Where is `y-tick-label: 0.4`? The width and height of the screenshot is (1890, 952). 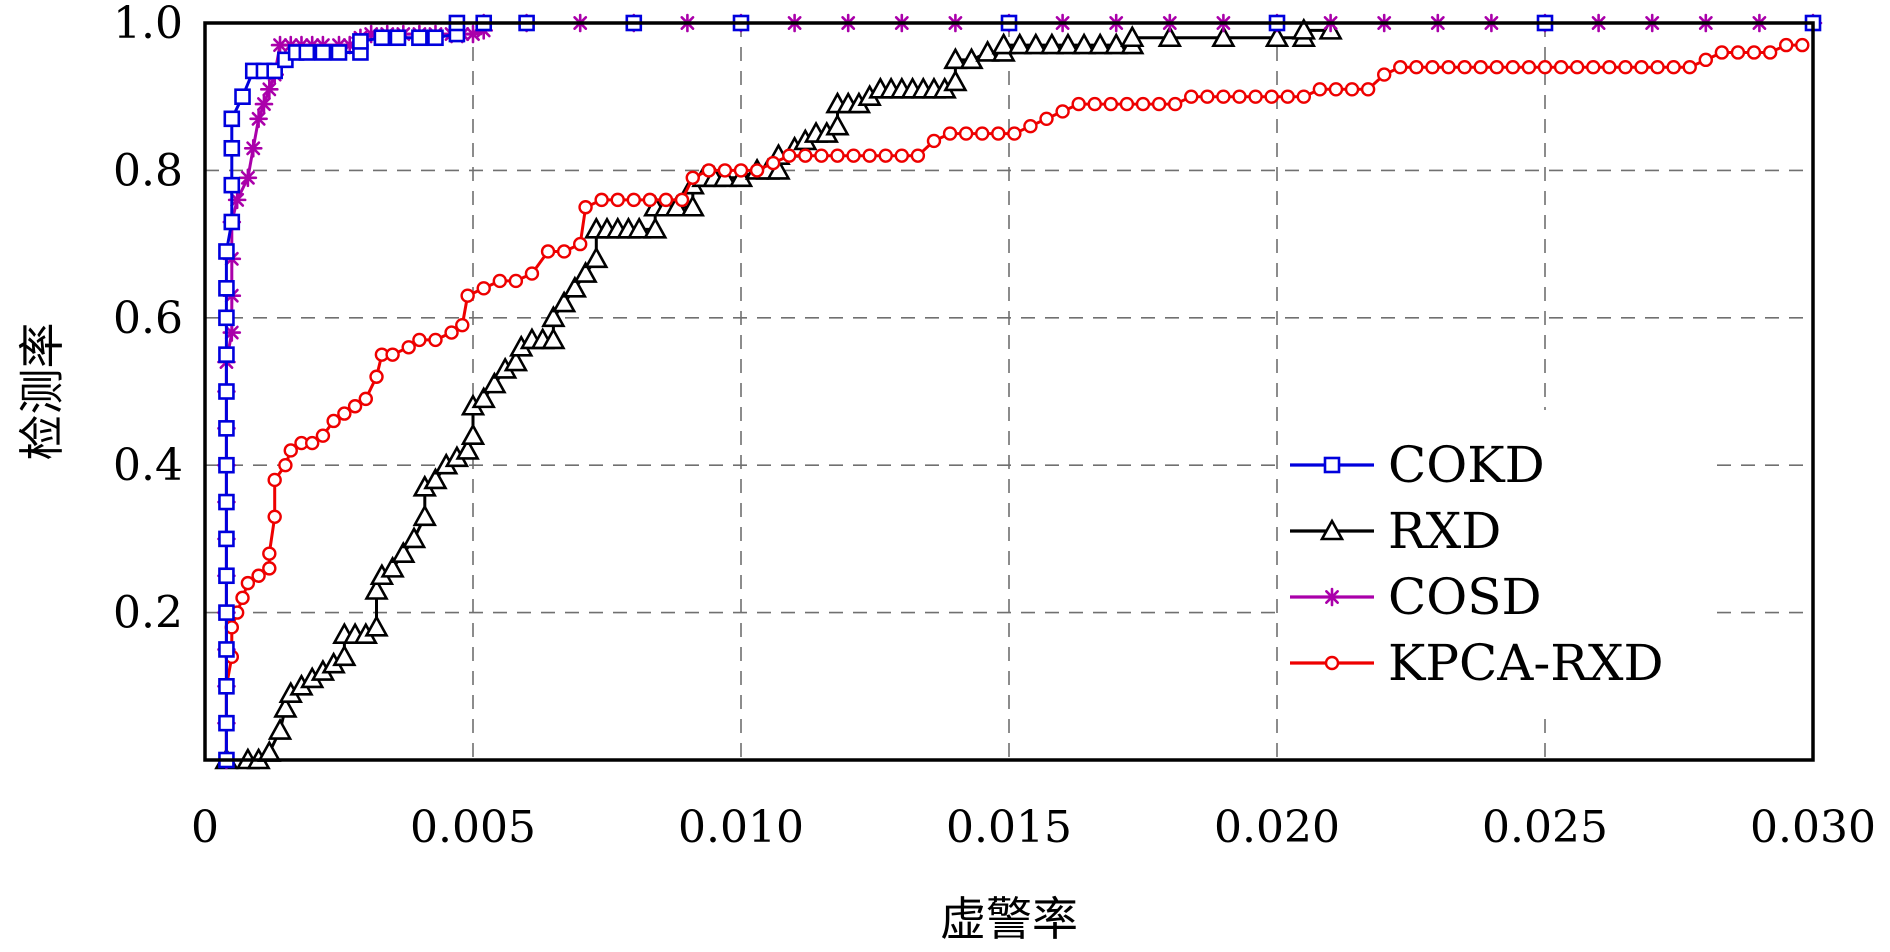 y-tick-label: 0.4 is located at coordinates (148, 465).